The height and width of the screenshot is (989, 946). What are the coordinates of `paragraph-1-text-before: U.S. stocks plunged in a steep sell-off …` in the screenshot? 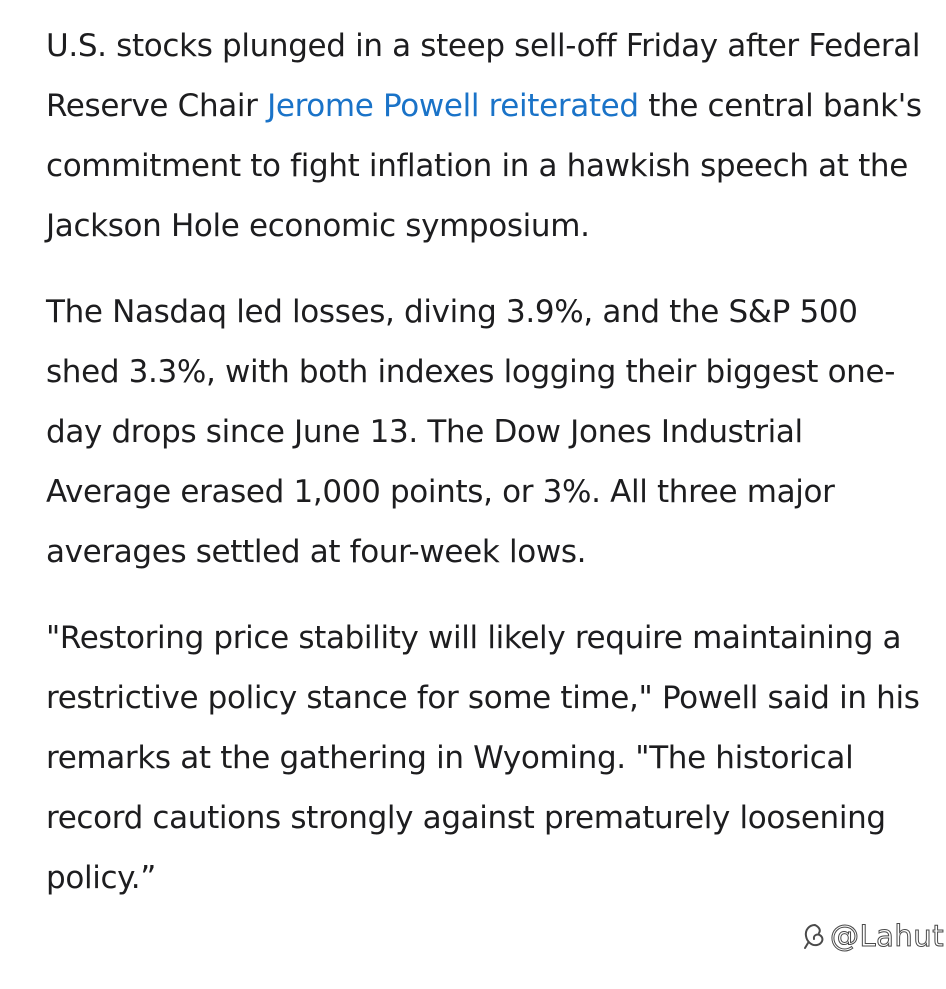 It's located at (483, 76).